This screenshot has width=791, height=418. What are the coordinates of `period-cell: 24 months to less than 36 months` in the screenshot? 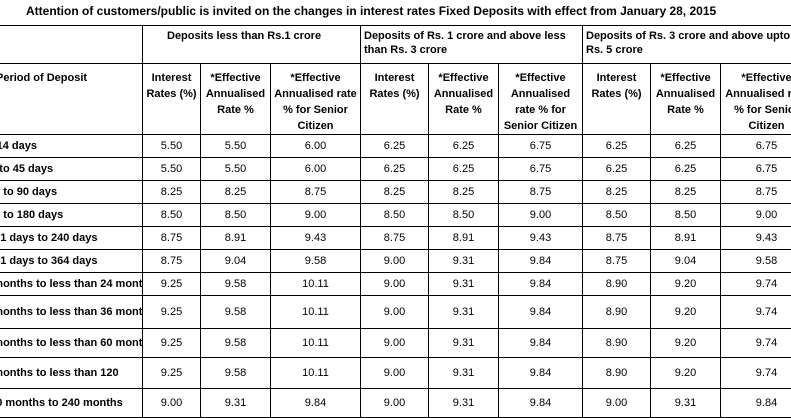 It's located at (71, 312).